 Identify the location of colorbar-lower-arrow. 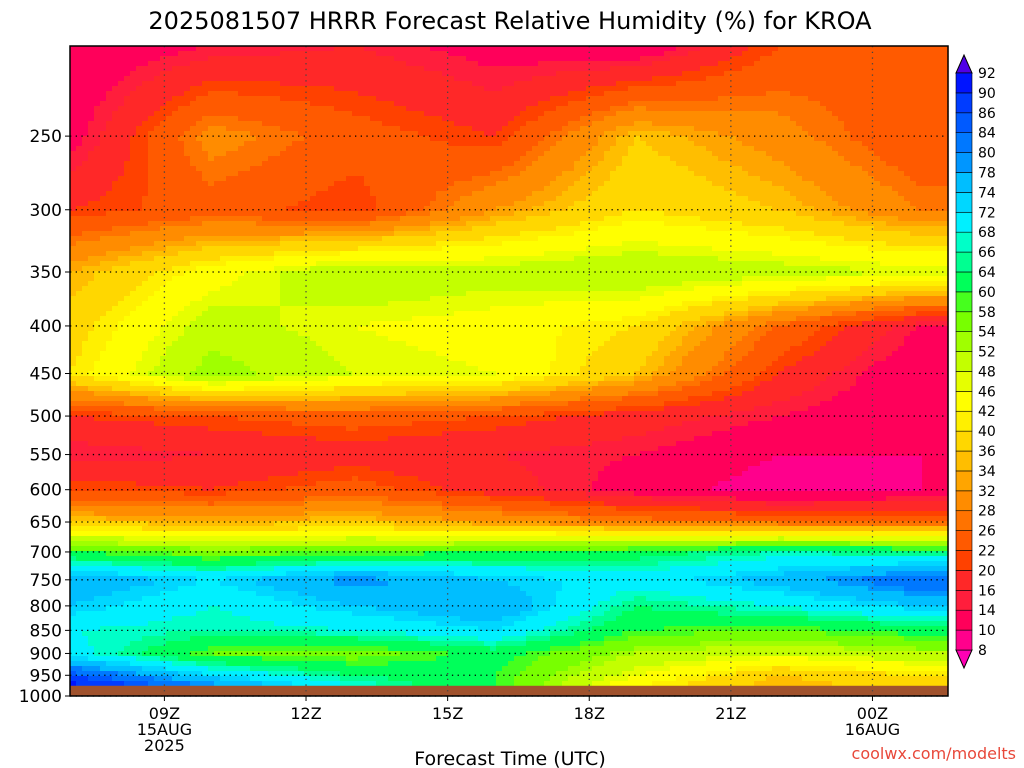
(964, 659).